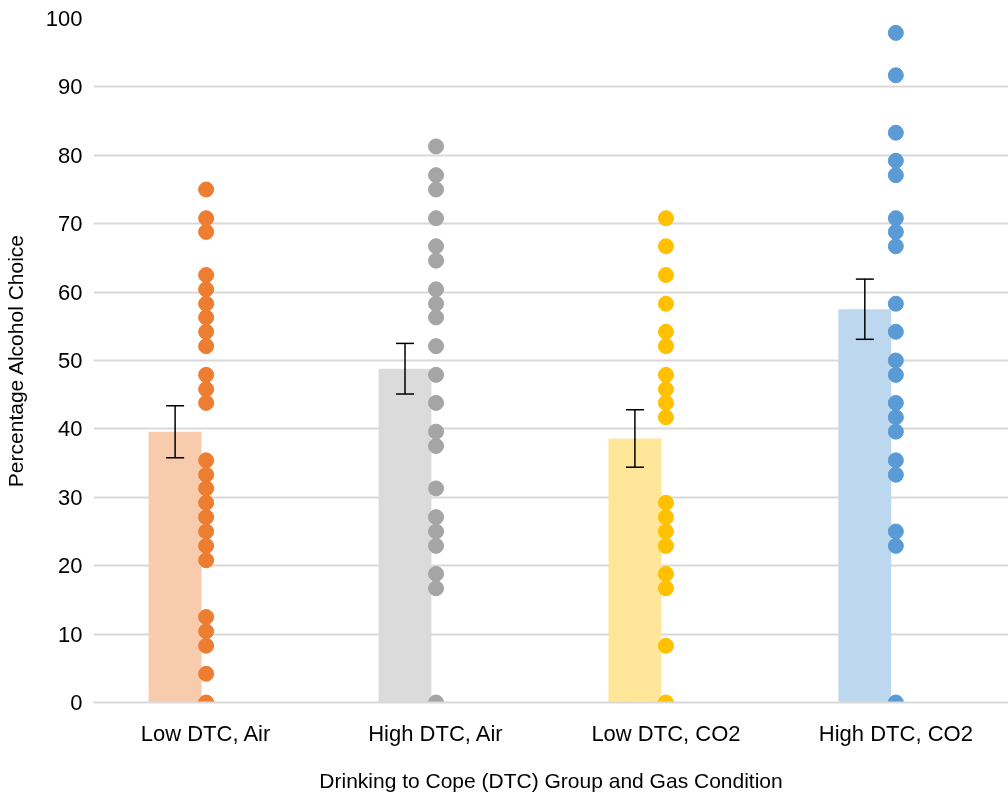 This screenshot has width=1008, height=794. Describe the element at coordinates (70, 224) in the screenshot. I see `y-tick-label: 70` at that location.